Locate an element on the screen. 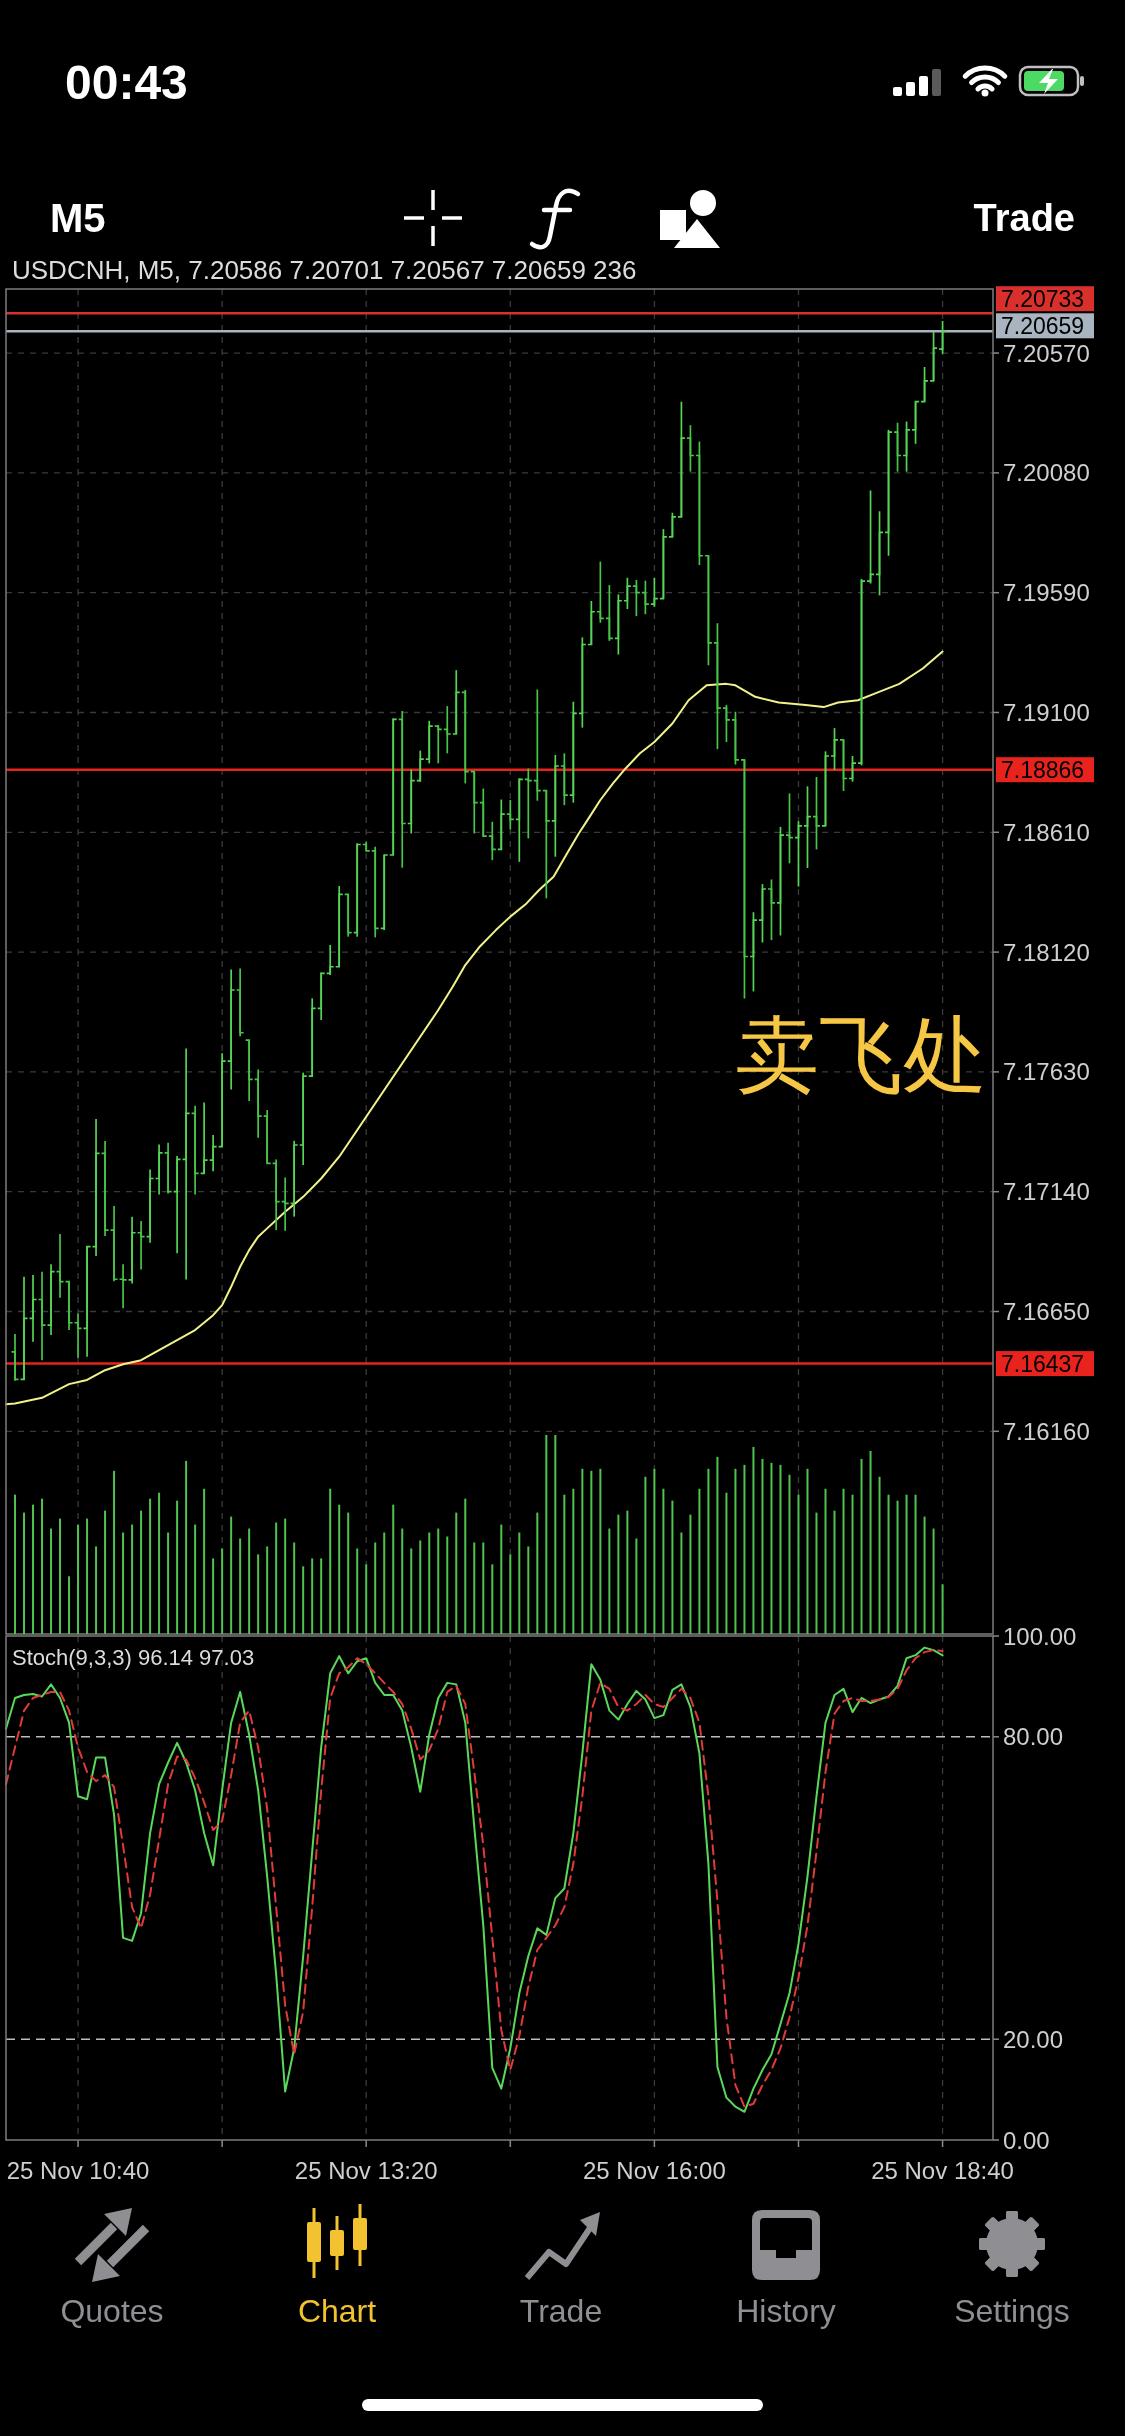 Image resolution: width=1125 pixels, height=2436 pixels. text: 00:43 is located at coordinates (126, 82).